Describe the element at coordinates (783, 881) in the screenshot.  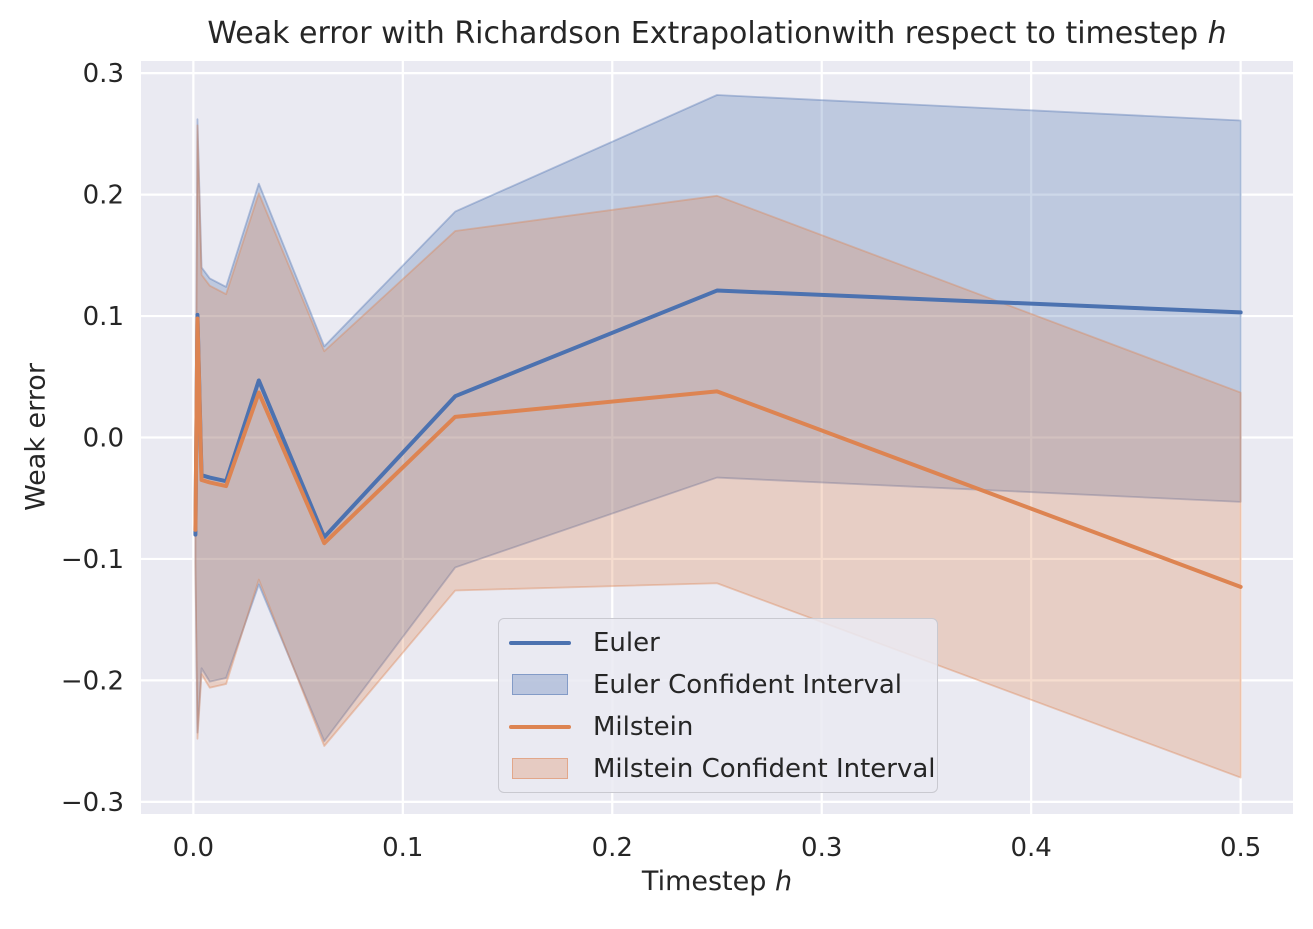
I see `x-axis-label-variable: h` at that location.